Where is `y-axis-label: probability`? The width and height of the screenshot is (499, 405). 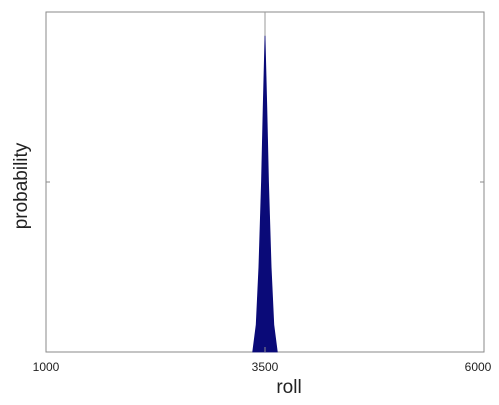 y-axis-label: probability is located at coordinates (21, 185).